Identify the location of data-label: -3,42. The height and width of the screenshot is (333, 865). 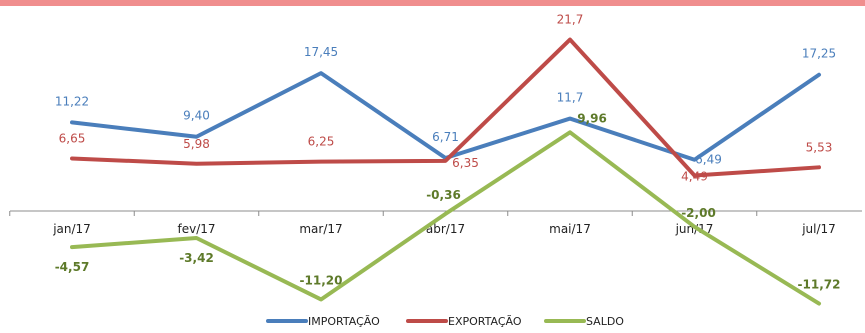
(196, 258).